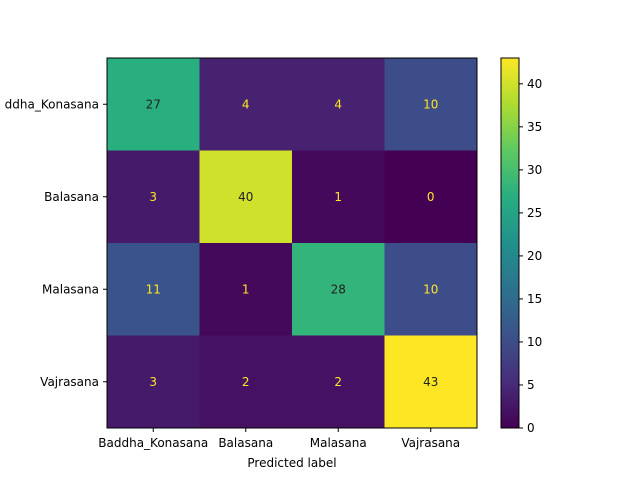 This screenshot has width=640, height=480. What do you see at coordinates (71, 197) in the screenshot?
I see `y-tick-label: Balasana` at bounding box center [71, 197].